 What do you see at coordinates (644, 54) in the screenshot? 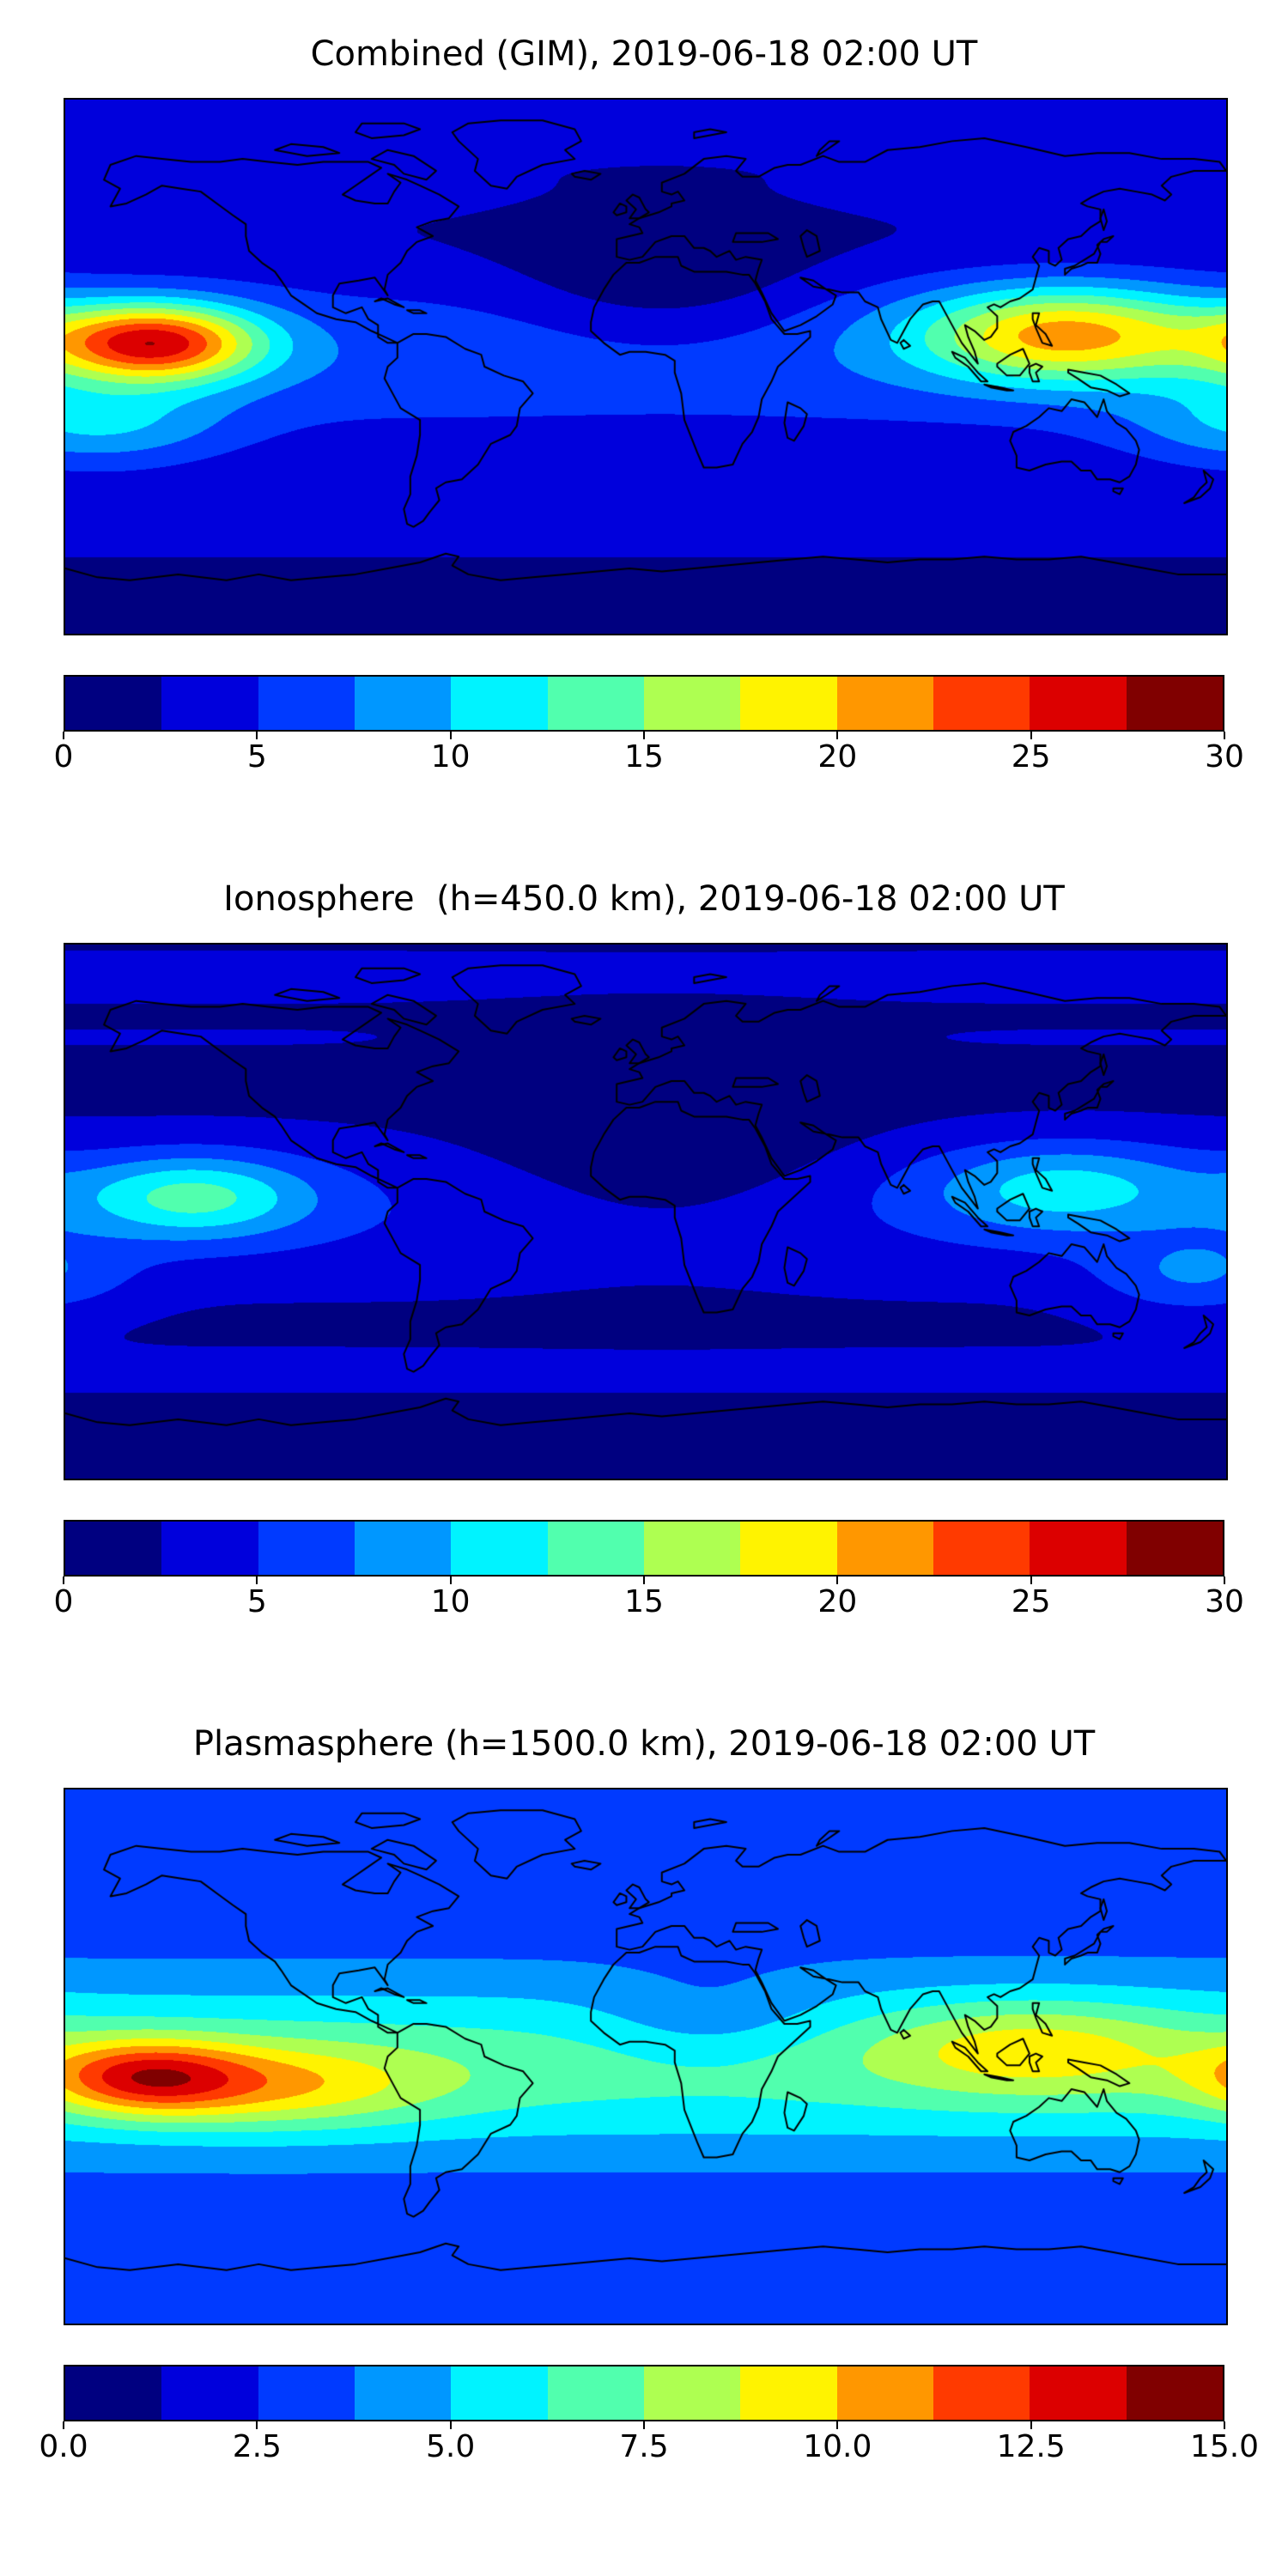
I see `panel-title-combined: Combined (GIM), 2019-06-18 02:00 UT` at bounding box center [644, 54].